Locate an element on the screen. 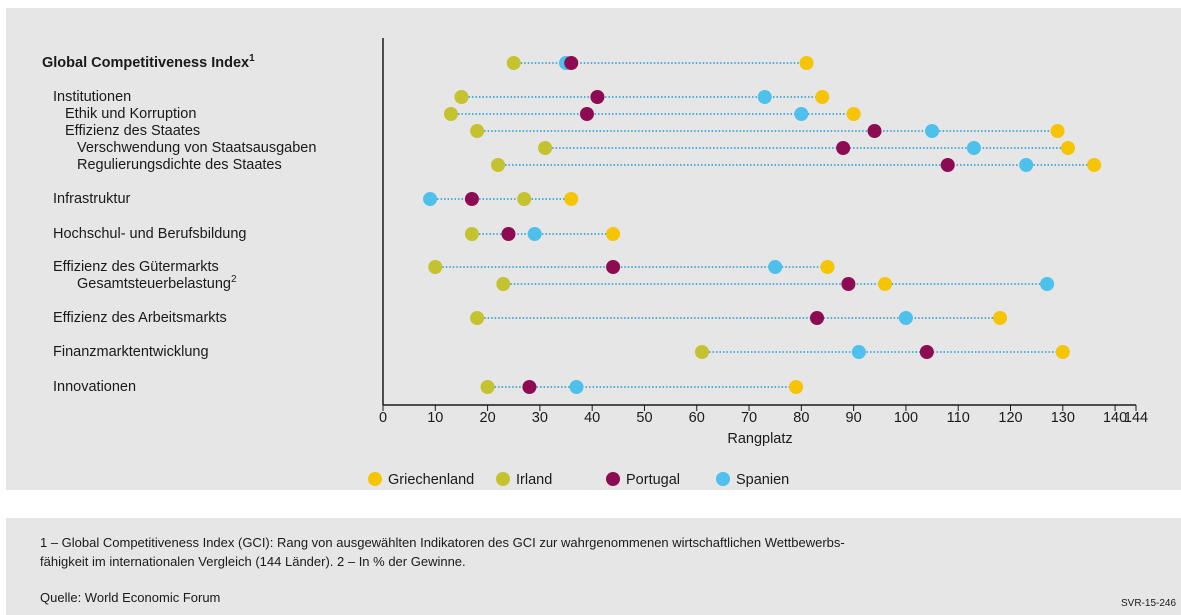 Image resolution: width=1181 pixels, height=615 pixels. x-tick-label: 130 is located at coordinates (1063, 418).